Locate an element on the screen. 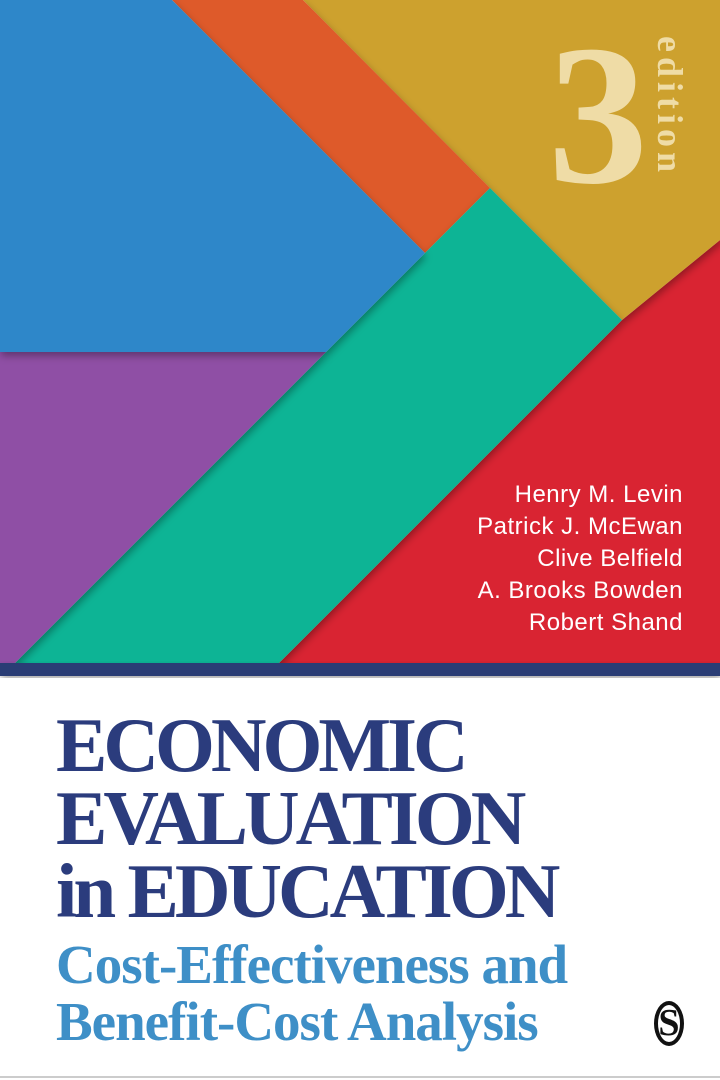  subtitle-line: Cost-Effectiveness and is located at coordinates (312, 964).